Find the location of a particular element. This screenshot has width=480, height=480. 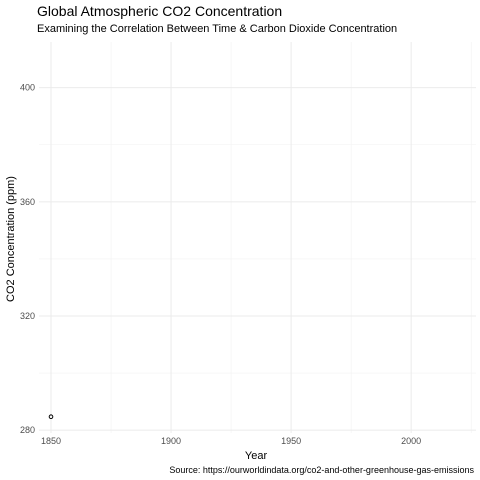

x-tick-label: 1950 is located at coordinates (291, 441).